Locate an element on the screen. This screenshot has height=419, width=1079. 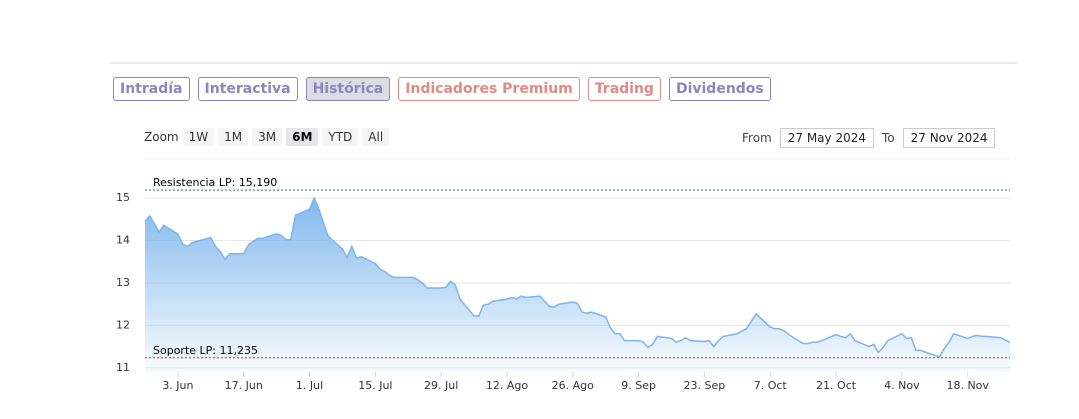
x-tick-label: 7. Oct is located at coordinates (771, 385).